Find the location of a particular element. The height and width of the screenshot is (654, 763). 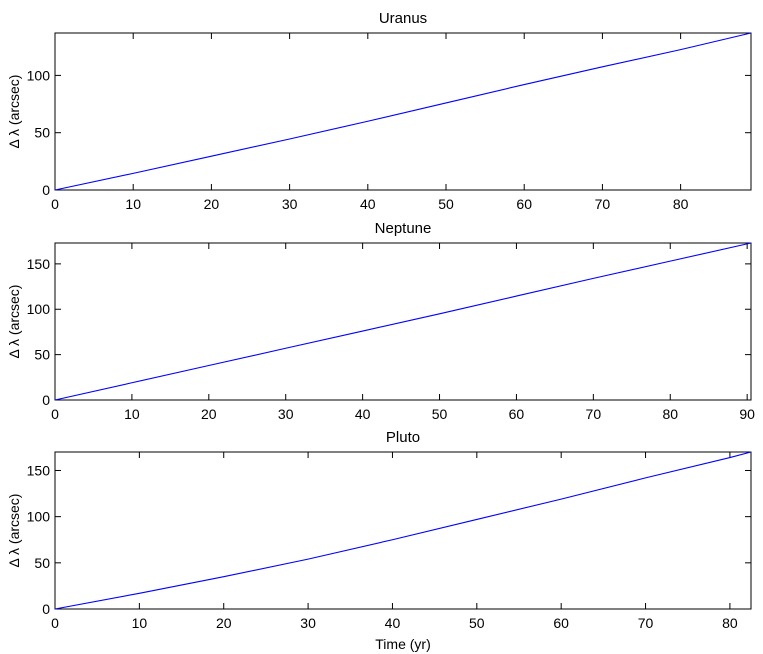

chart-title: Pluto is located at coordinates (403, 437).